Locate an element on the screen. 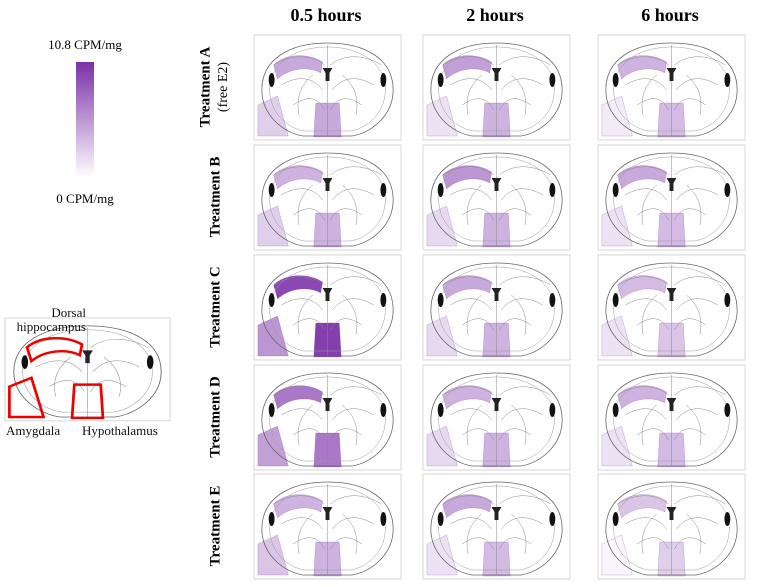  row-note: (free E2) is located at coordinates (223, 87).